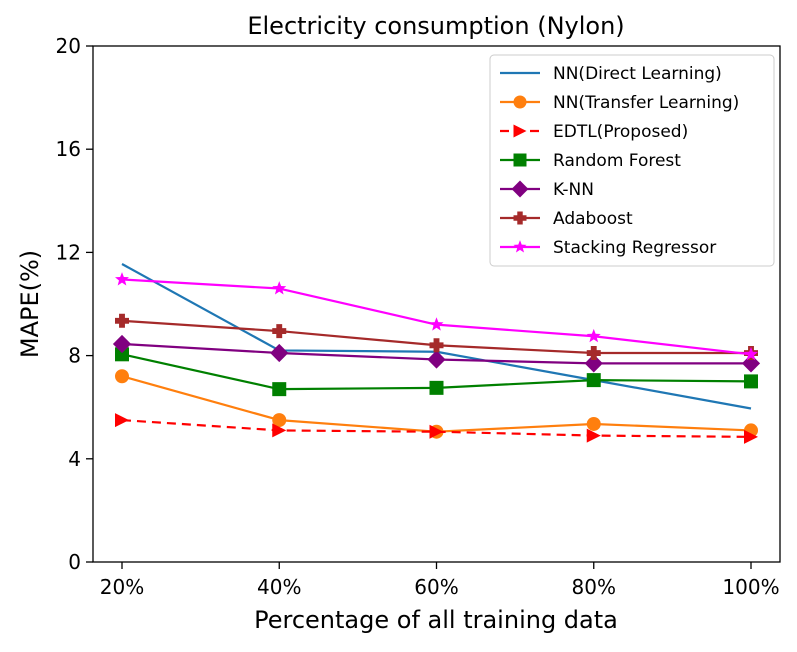 Image resolution: width=797 pixels, height=652 pixels. I want to click on y-tick-label: 16, so click(68, 149).